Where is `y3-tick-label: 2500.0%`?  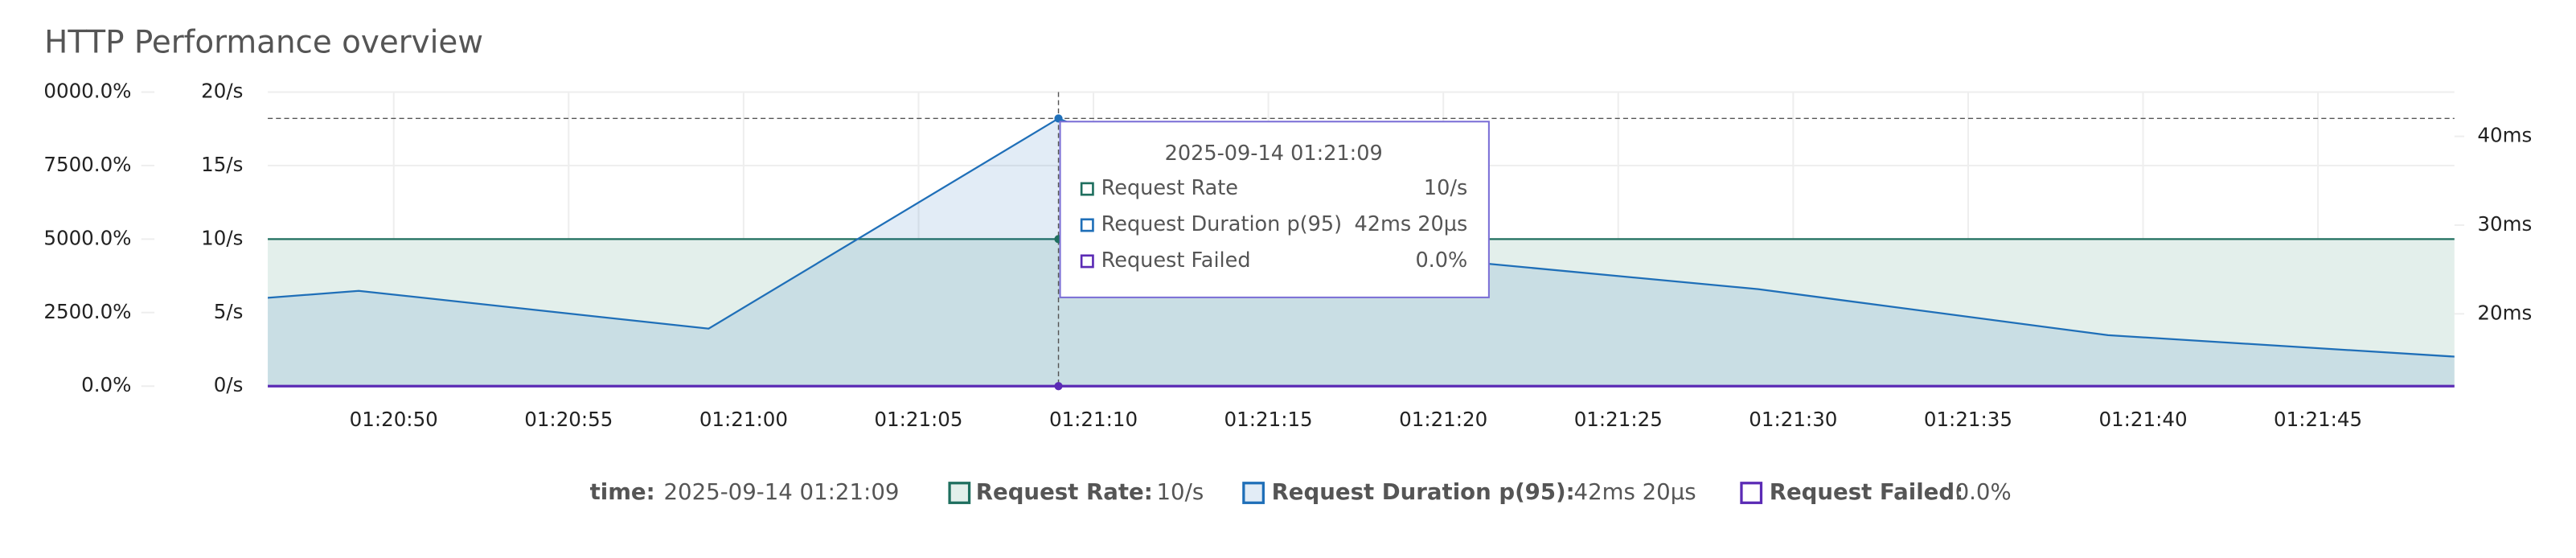 y3-tick-label: 2500.0% is located at coordinates (87, 312).